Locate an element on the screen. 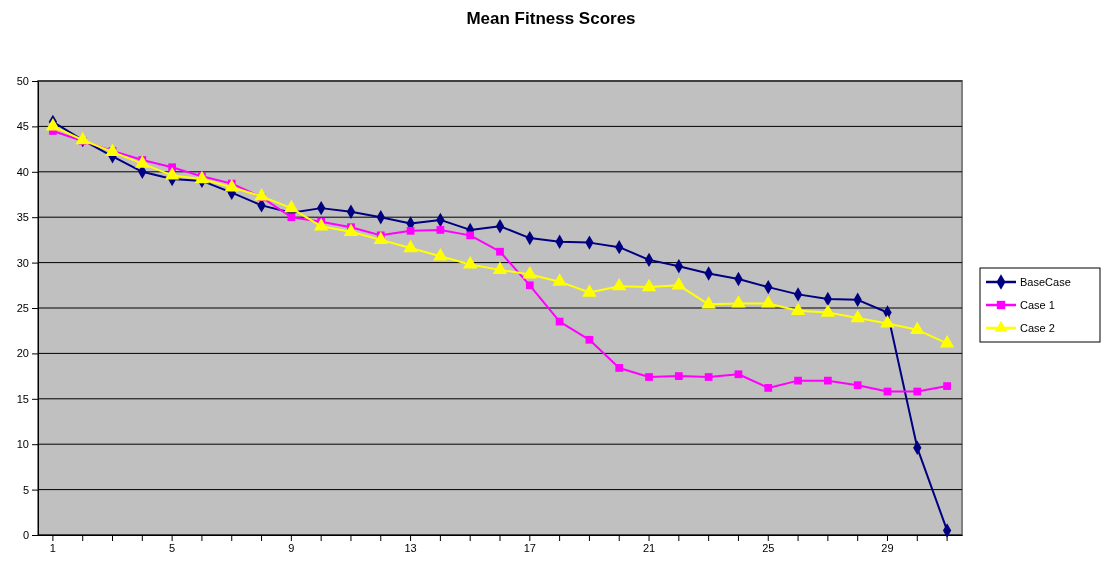 Image resolution: width=1101 pixels, height=563 pixels. chart-title: Mean Fitness Scores is located at coordinates (551, 18).